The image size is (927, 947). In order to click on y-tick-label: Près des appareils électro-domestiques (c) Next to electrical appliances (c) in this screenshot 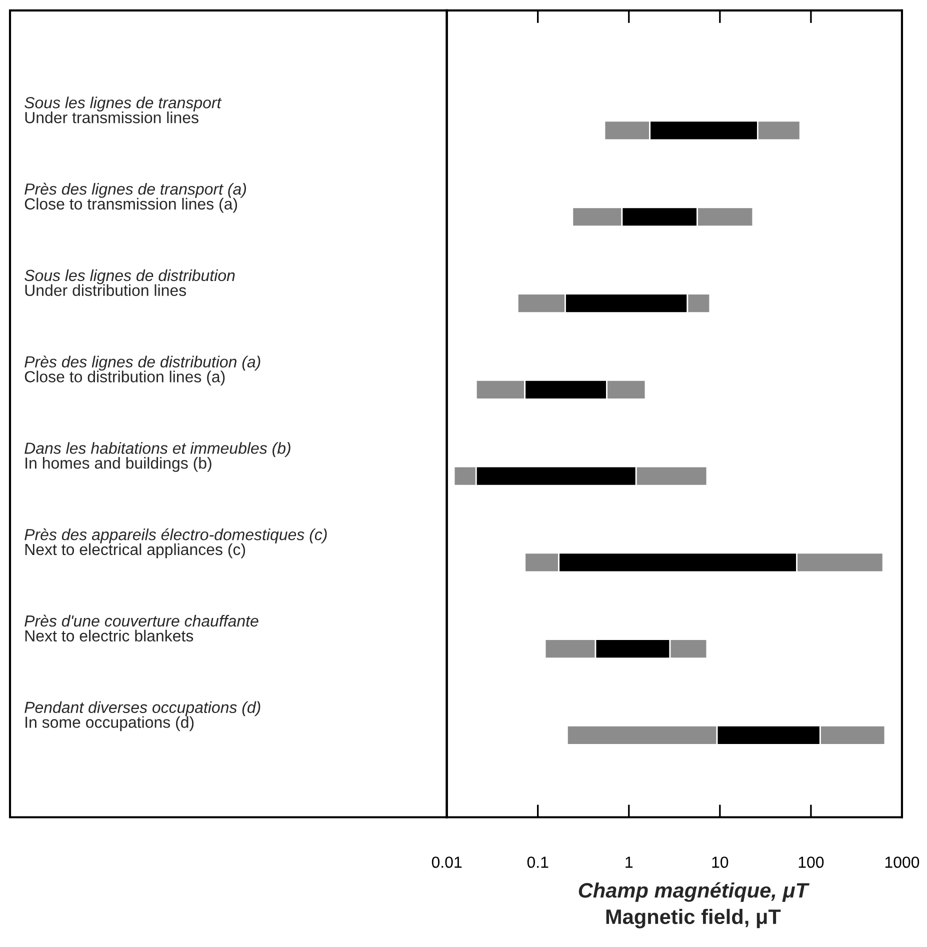, I will do `click(175, 543)`.